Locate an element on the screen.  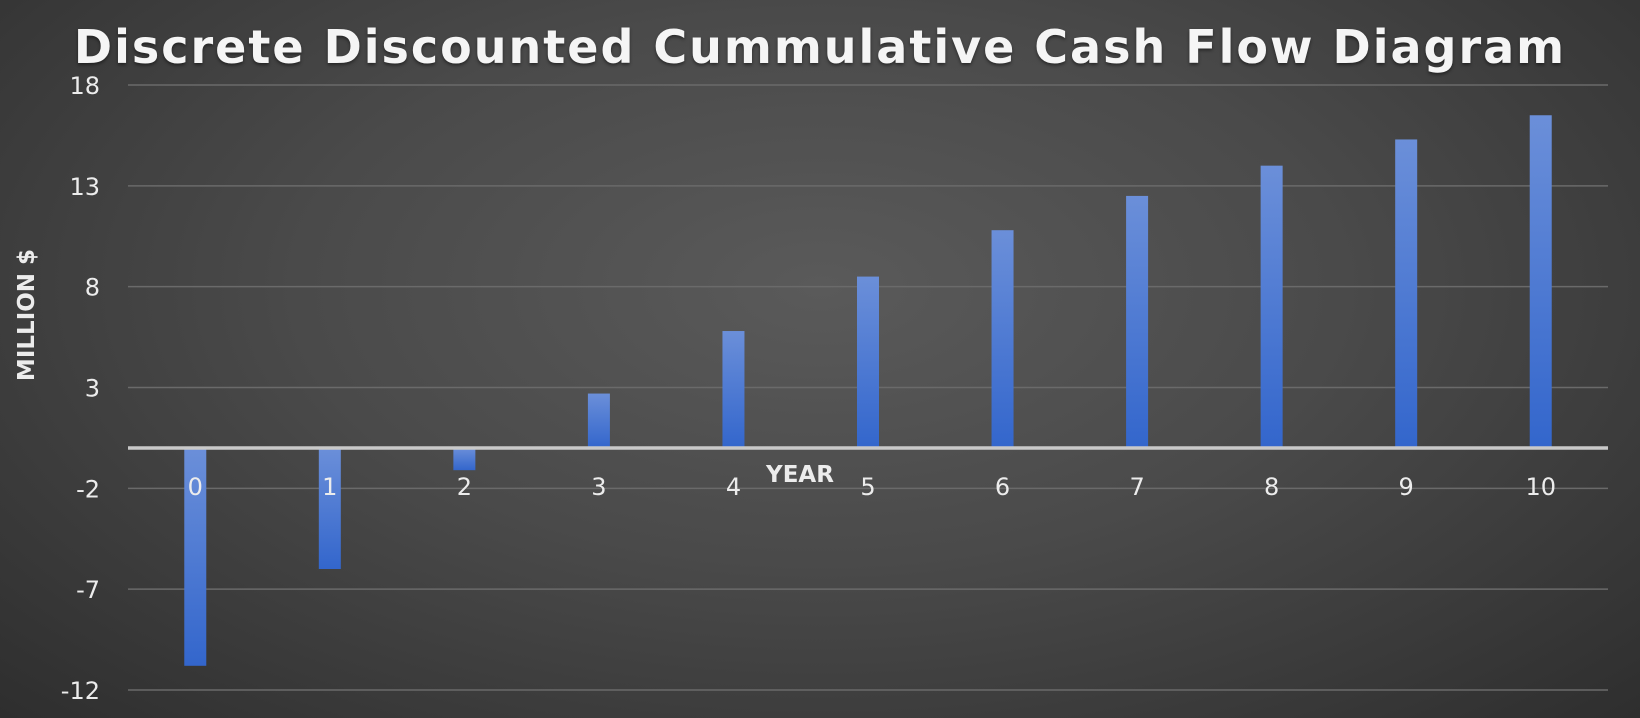
y-tick-label: 13 is located at coordinates (84, 187).